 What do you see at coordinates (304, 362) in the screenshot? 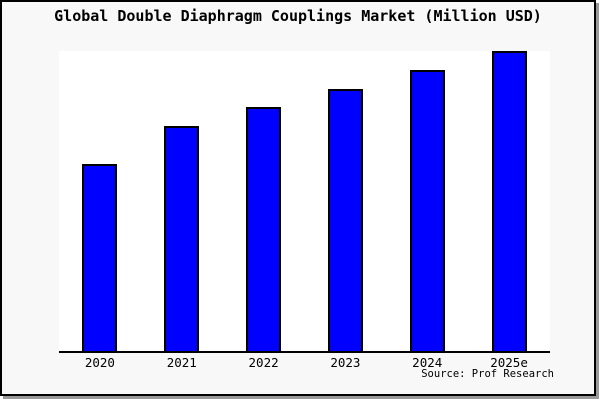
I see `x-axis-tick-labels: 2020 2021 2022 2023 2024 2025e` at bounding box center [304, 362].